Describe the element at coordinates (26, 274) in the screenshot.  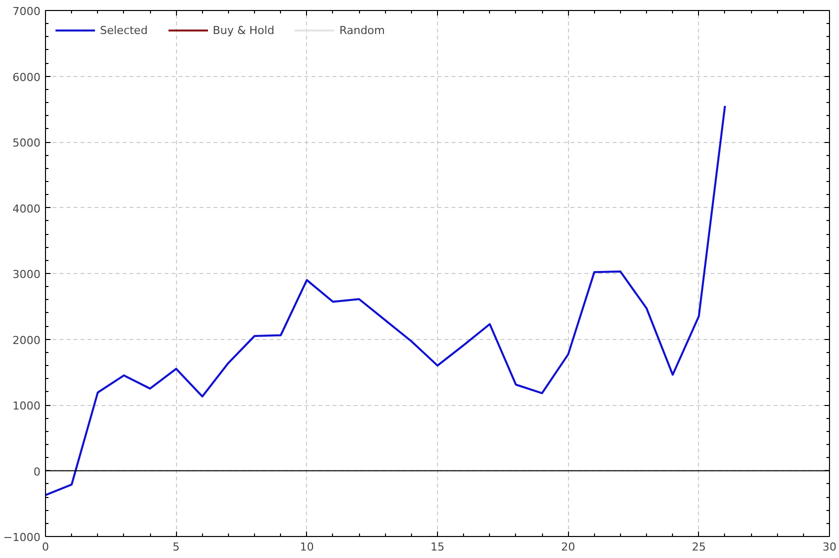
I see `y-tick-label: 3000` at that location.